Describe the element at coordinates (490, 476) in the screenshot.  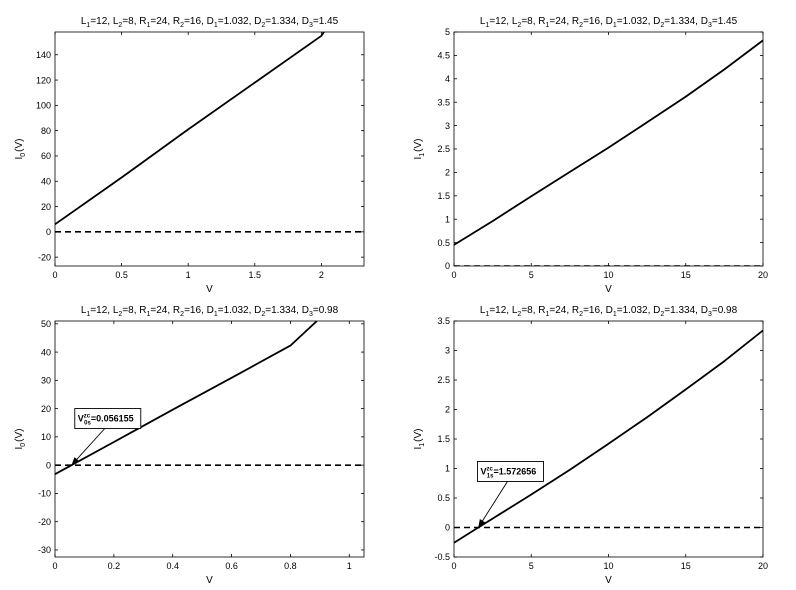
I see `annotation-subscript: 1s` at that location.